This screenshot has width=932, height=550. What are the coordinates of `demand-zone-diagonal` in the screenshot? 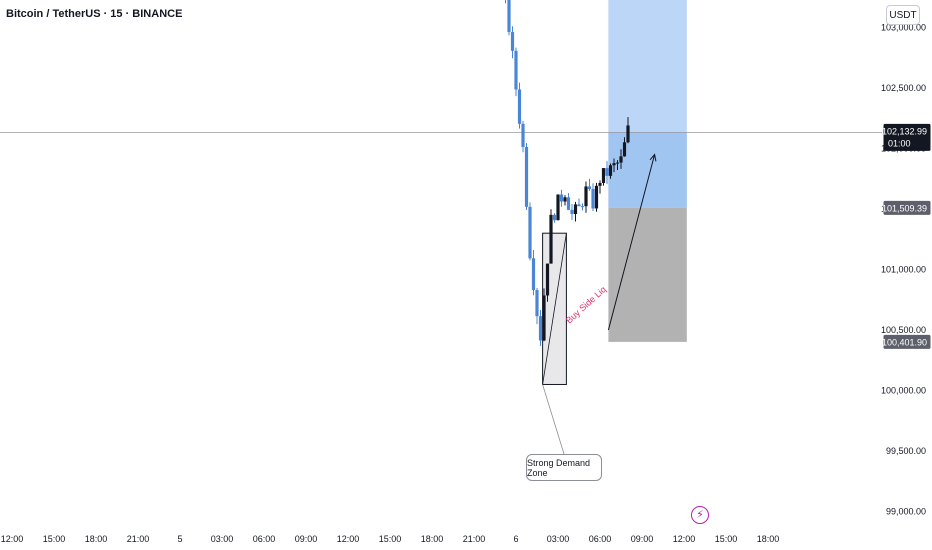 It's located at (554, 309).